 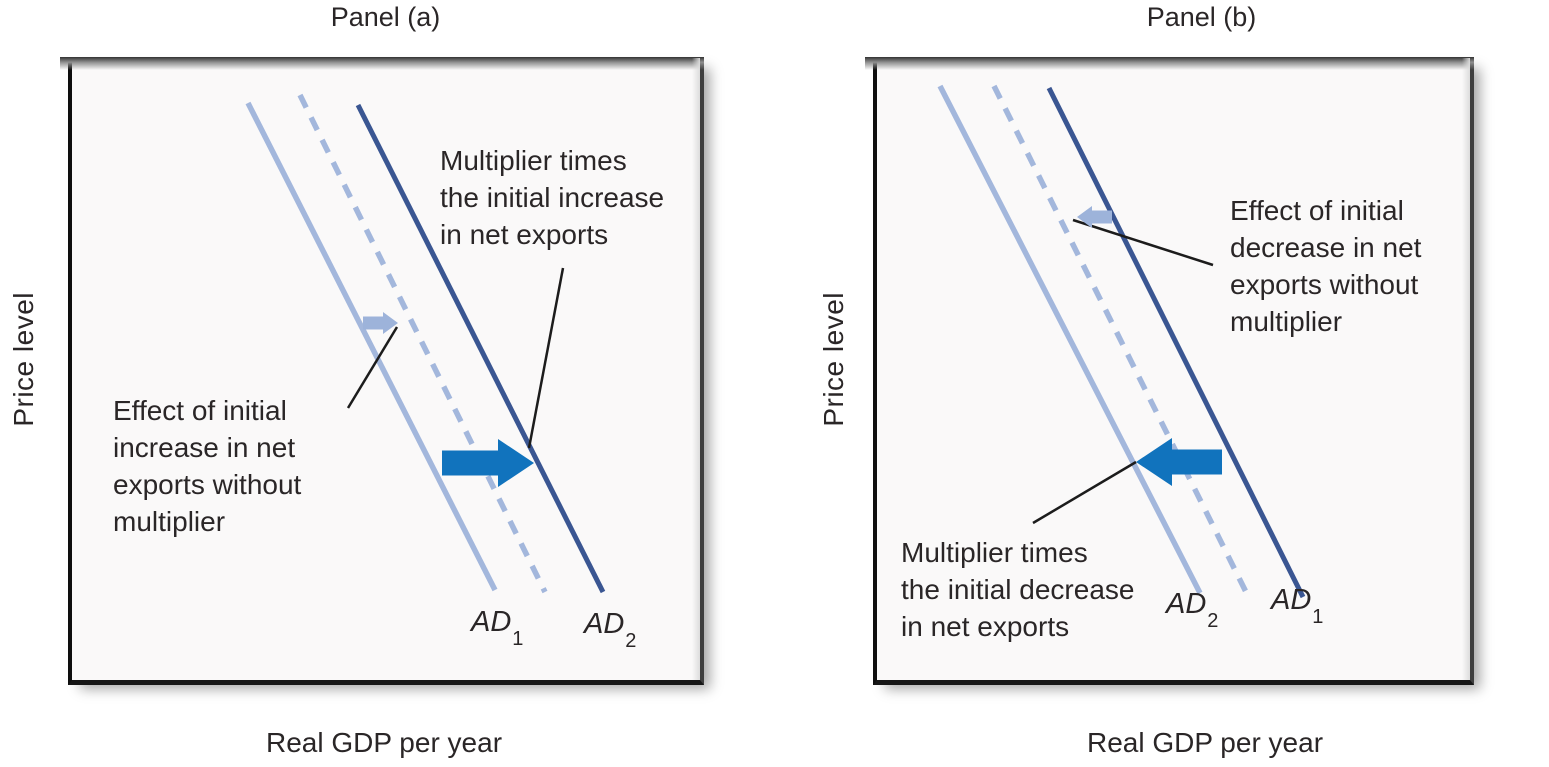 What do you see at coordinates (833, 359) in the screenshot?
I see `panel-b-y-axis-label: Price level` at bounding box center [833, 359].